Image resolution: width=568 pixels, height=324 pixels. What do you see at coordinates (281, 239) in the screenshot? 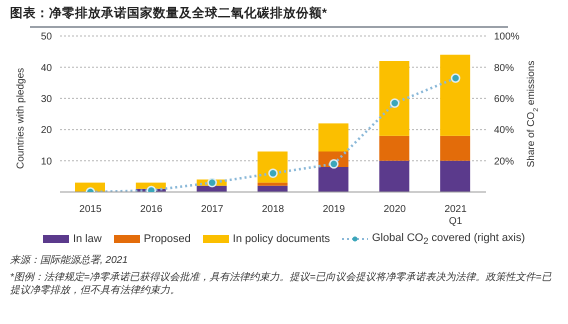
I see `legend-label: In policy documents` at bounding box center [281, 239].